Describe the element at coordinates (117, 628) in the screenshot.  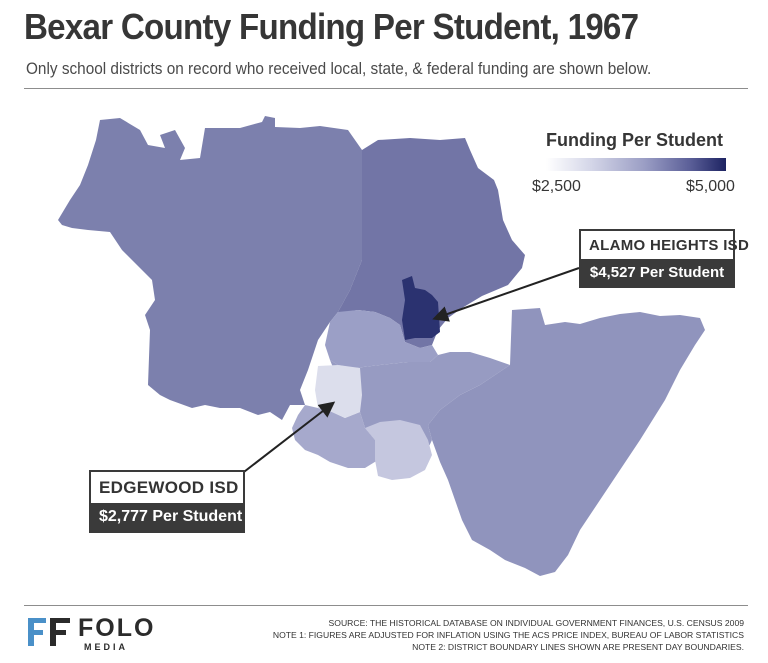
I see `logo-text-main: FOLO` at that location.